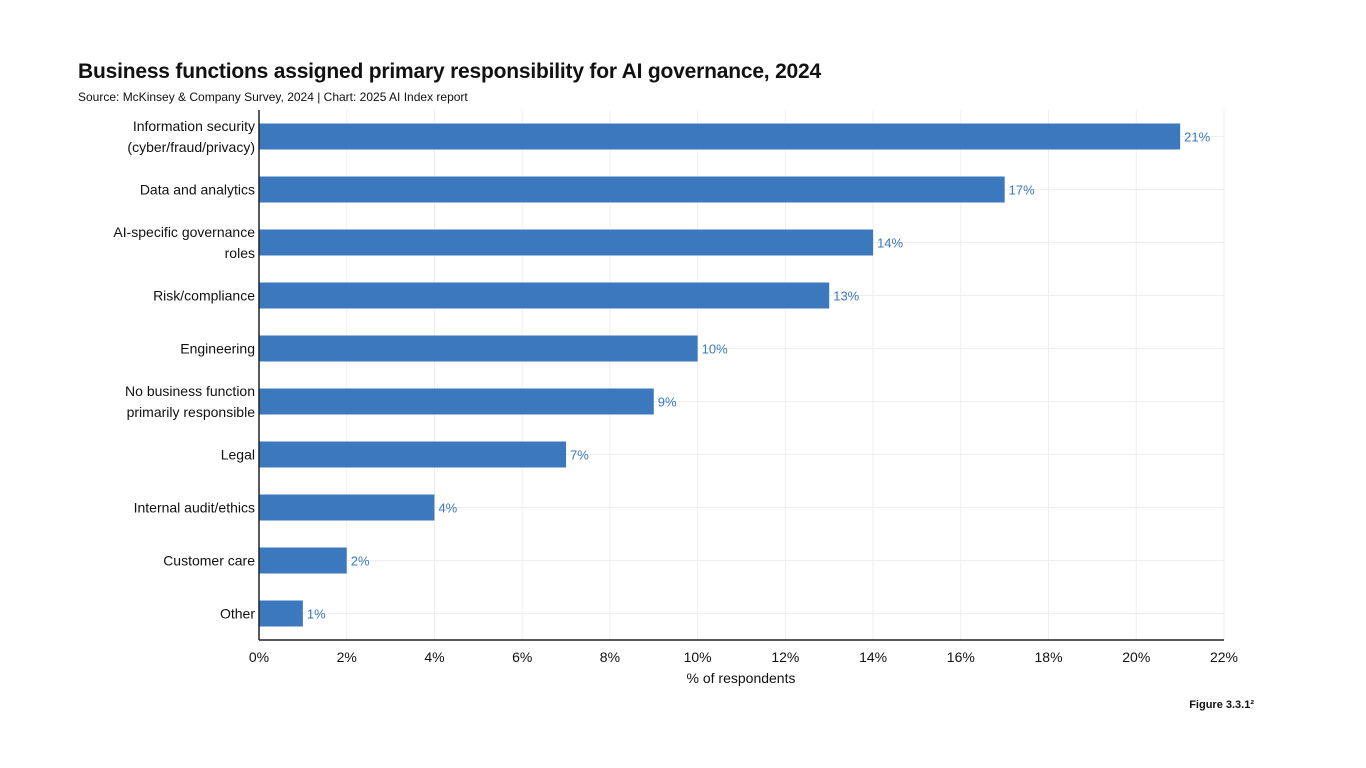 Image resolution: width=1366 pixels, height=768 pixels. I want to click on category-label-line: Risk/compliance, so click(204, 296).